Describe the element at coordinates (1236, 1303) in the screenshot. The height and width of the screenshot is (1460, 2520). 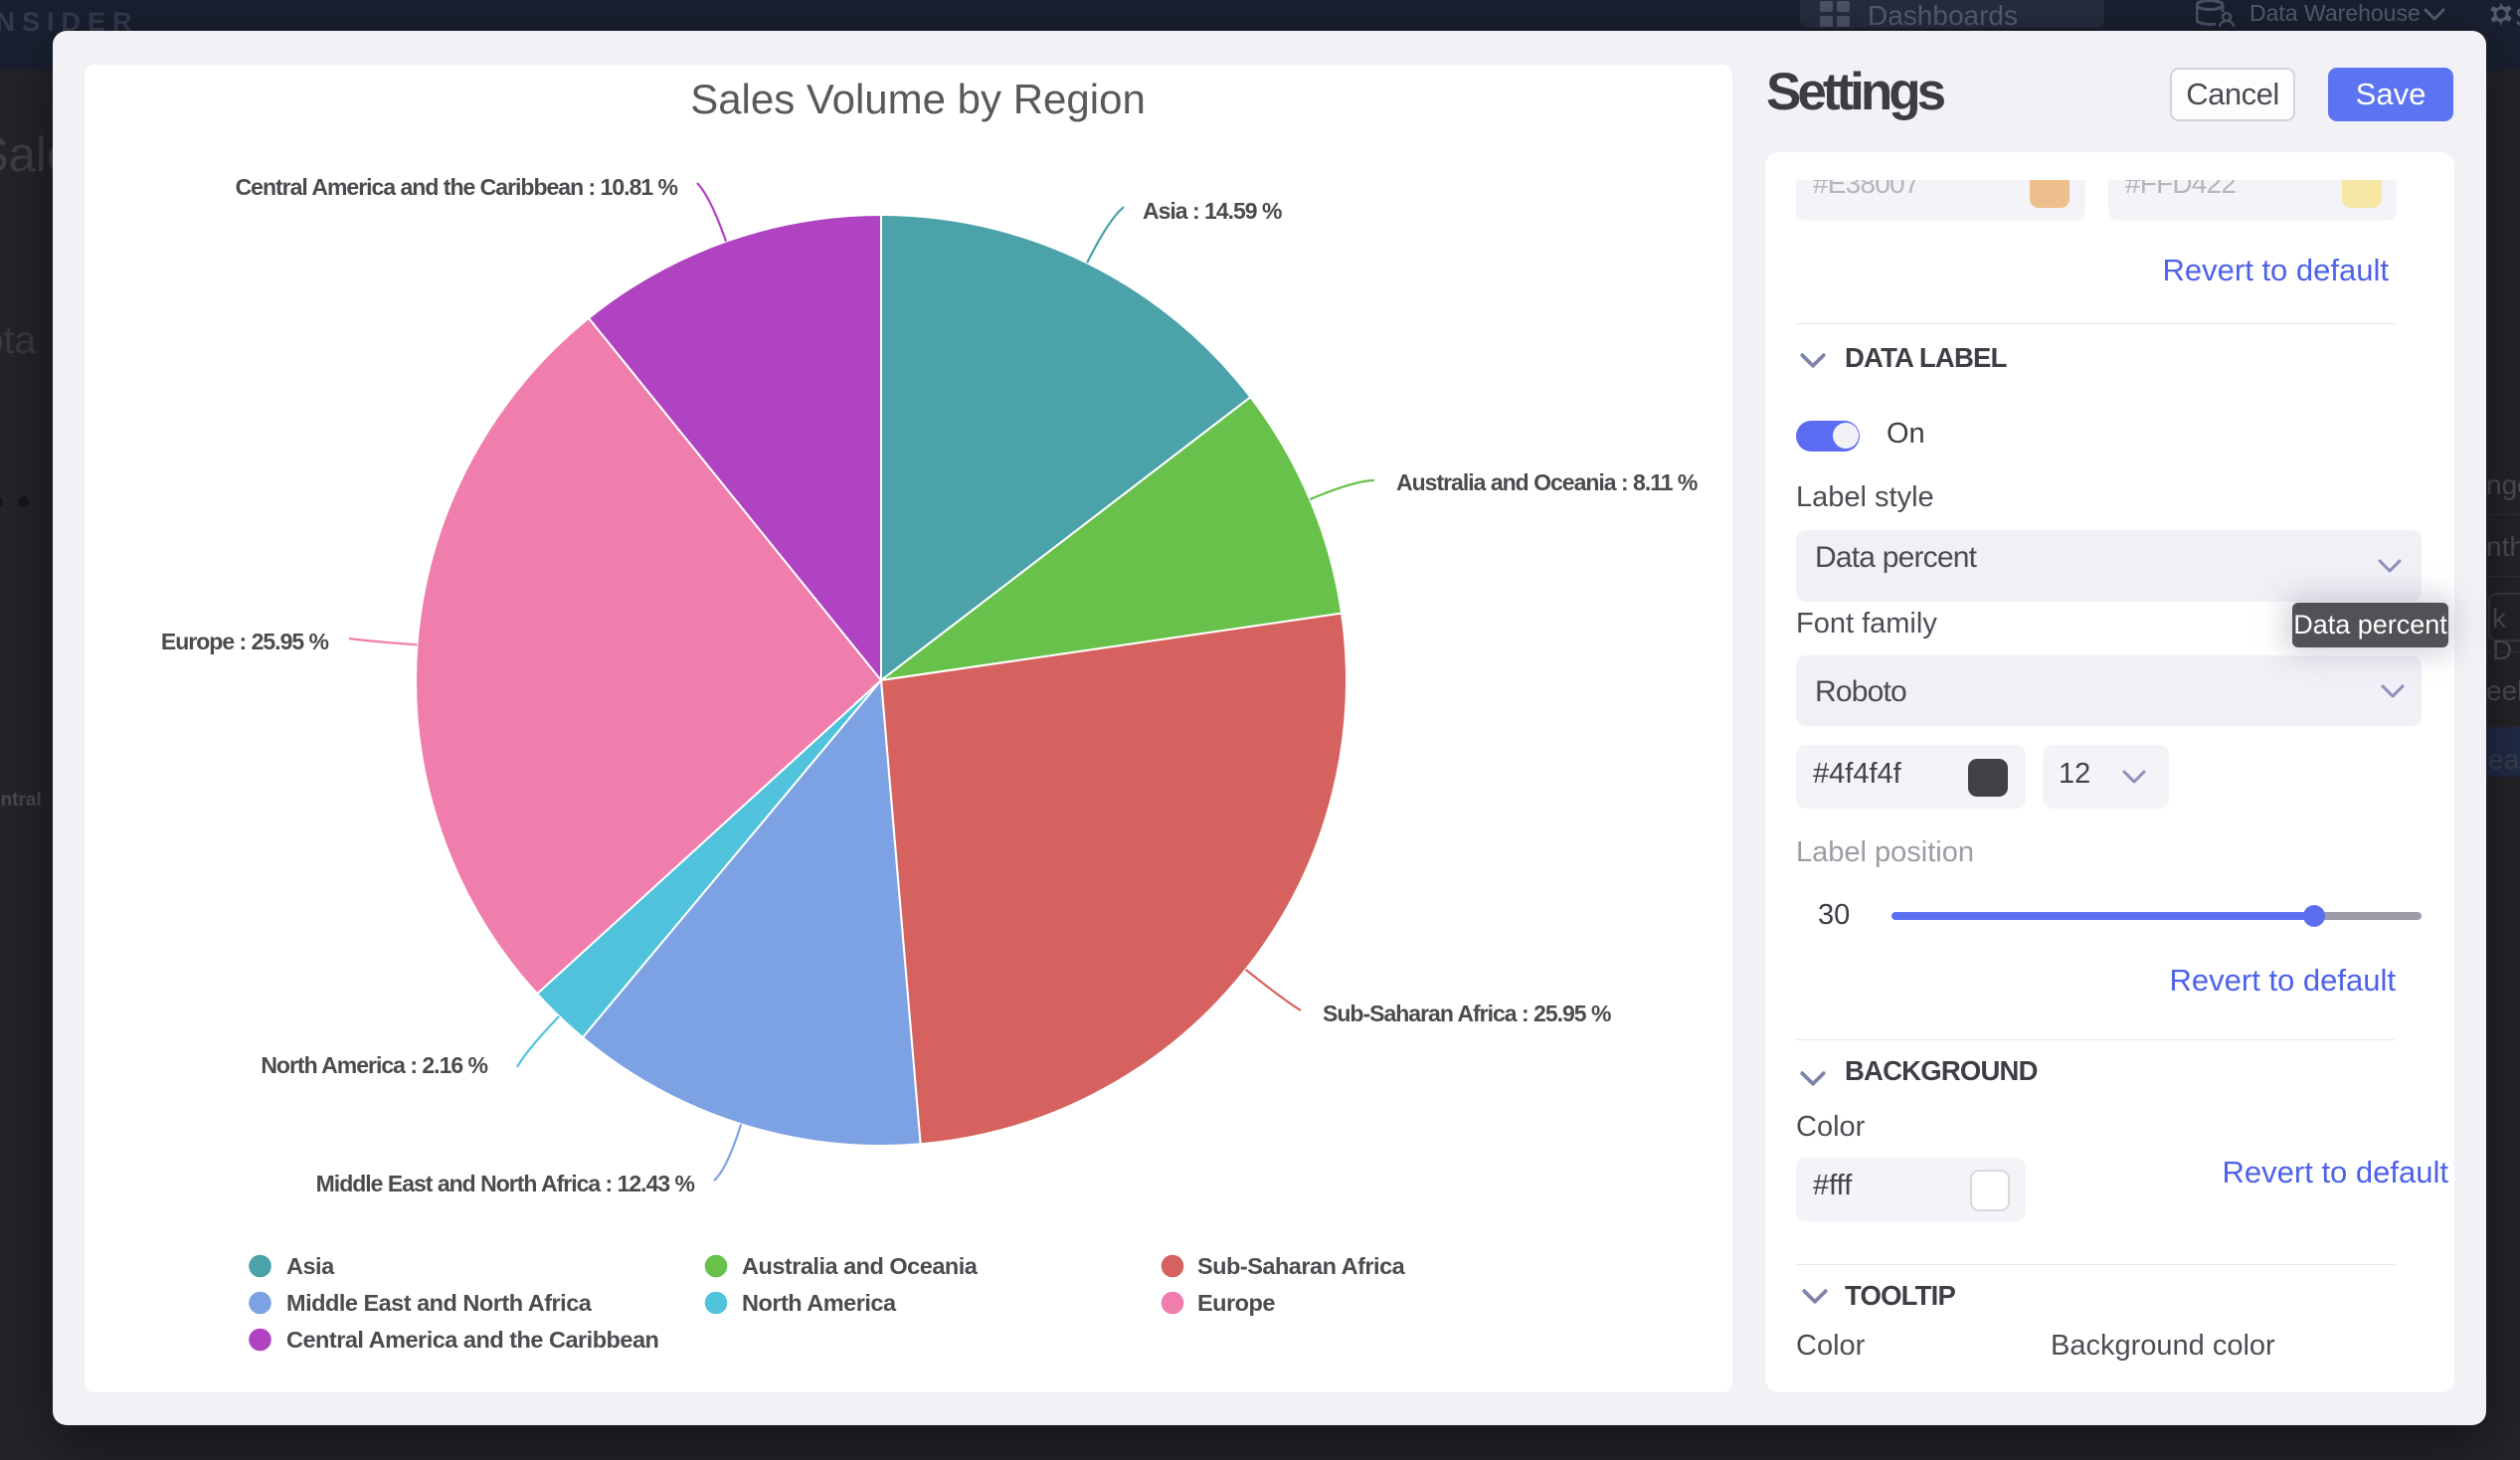
I see `svg-text: Europe` at that location.